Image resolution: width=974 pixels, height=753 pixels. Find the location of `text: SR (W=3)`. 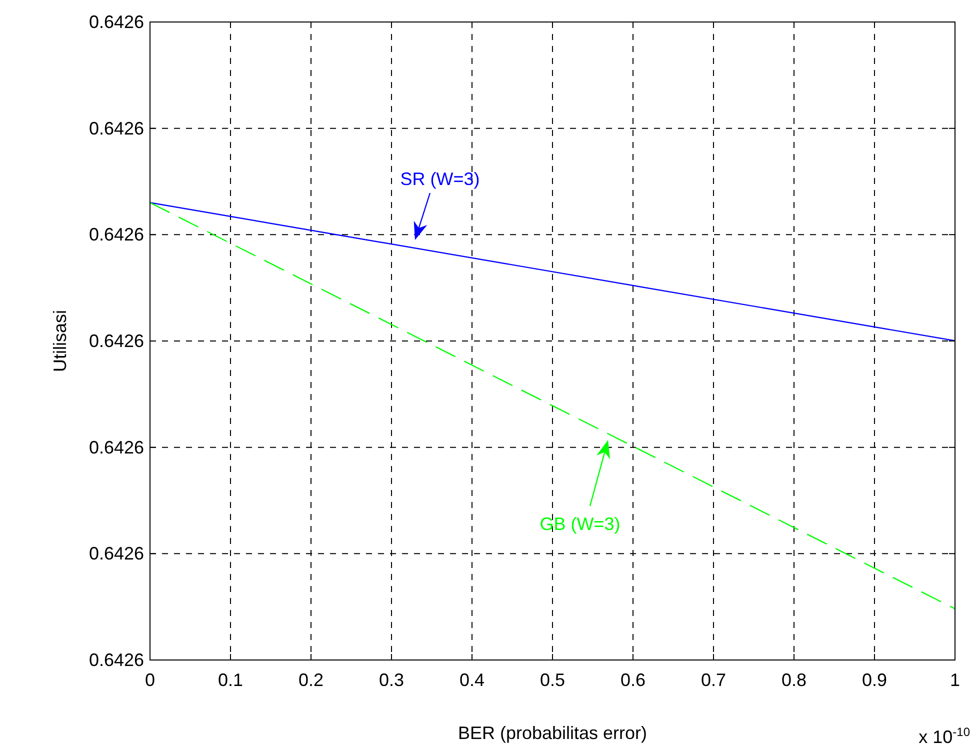

text: SR (W=3) is located at coordinates (440, 179).